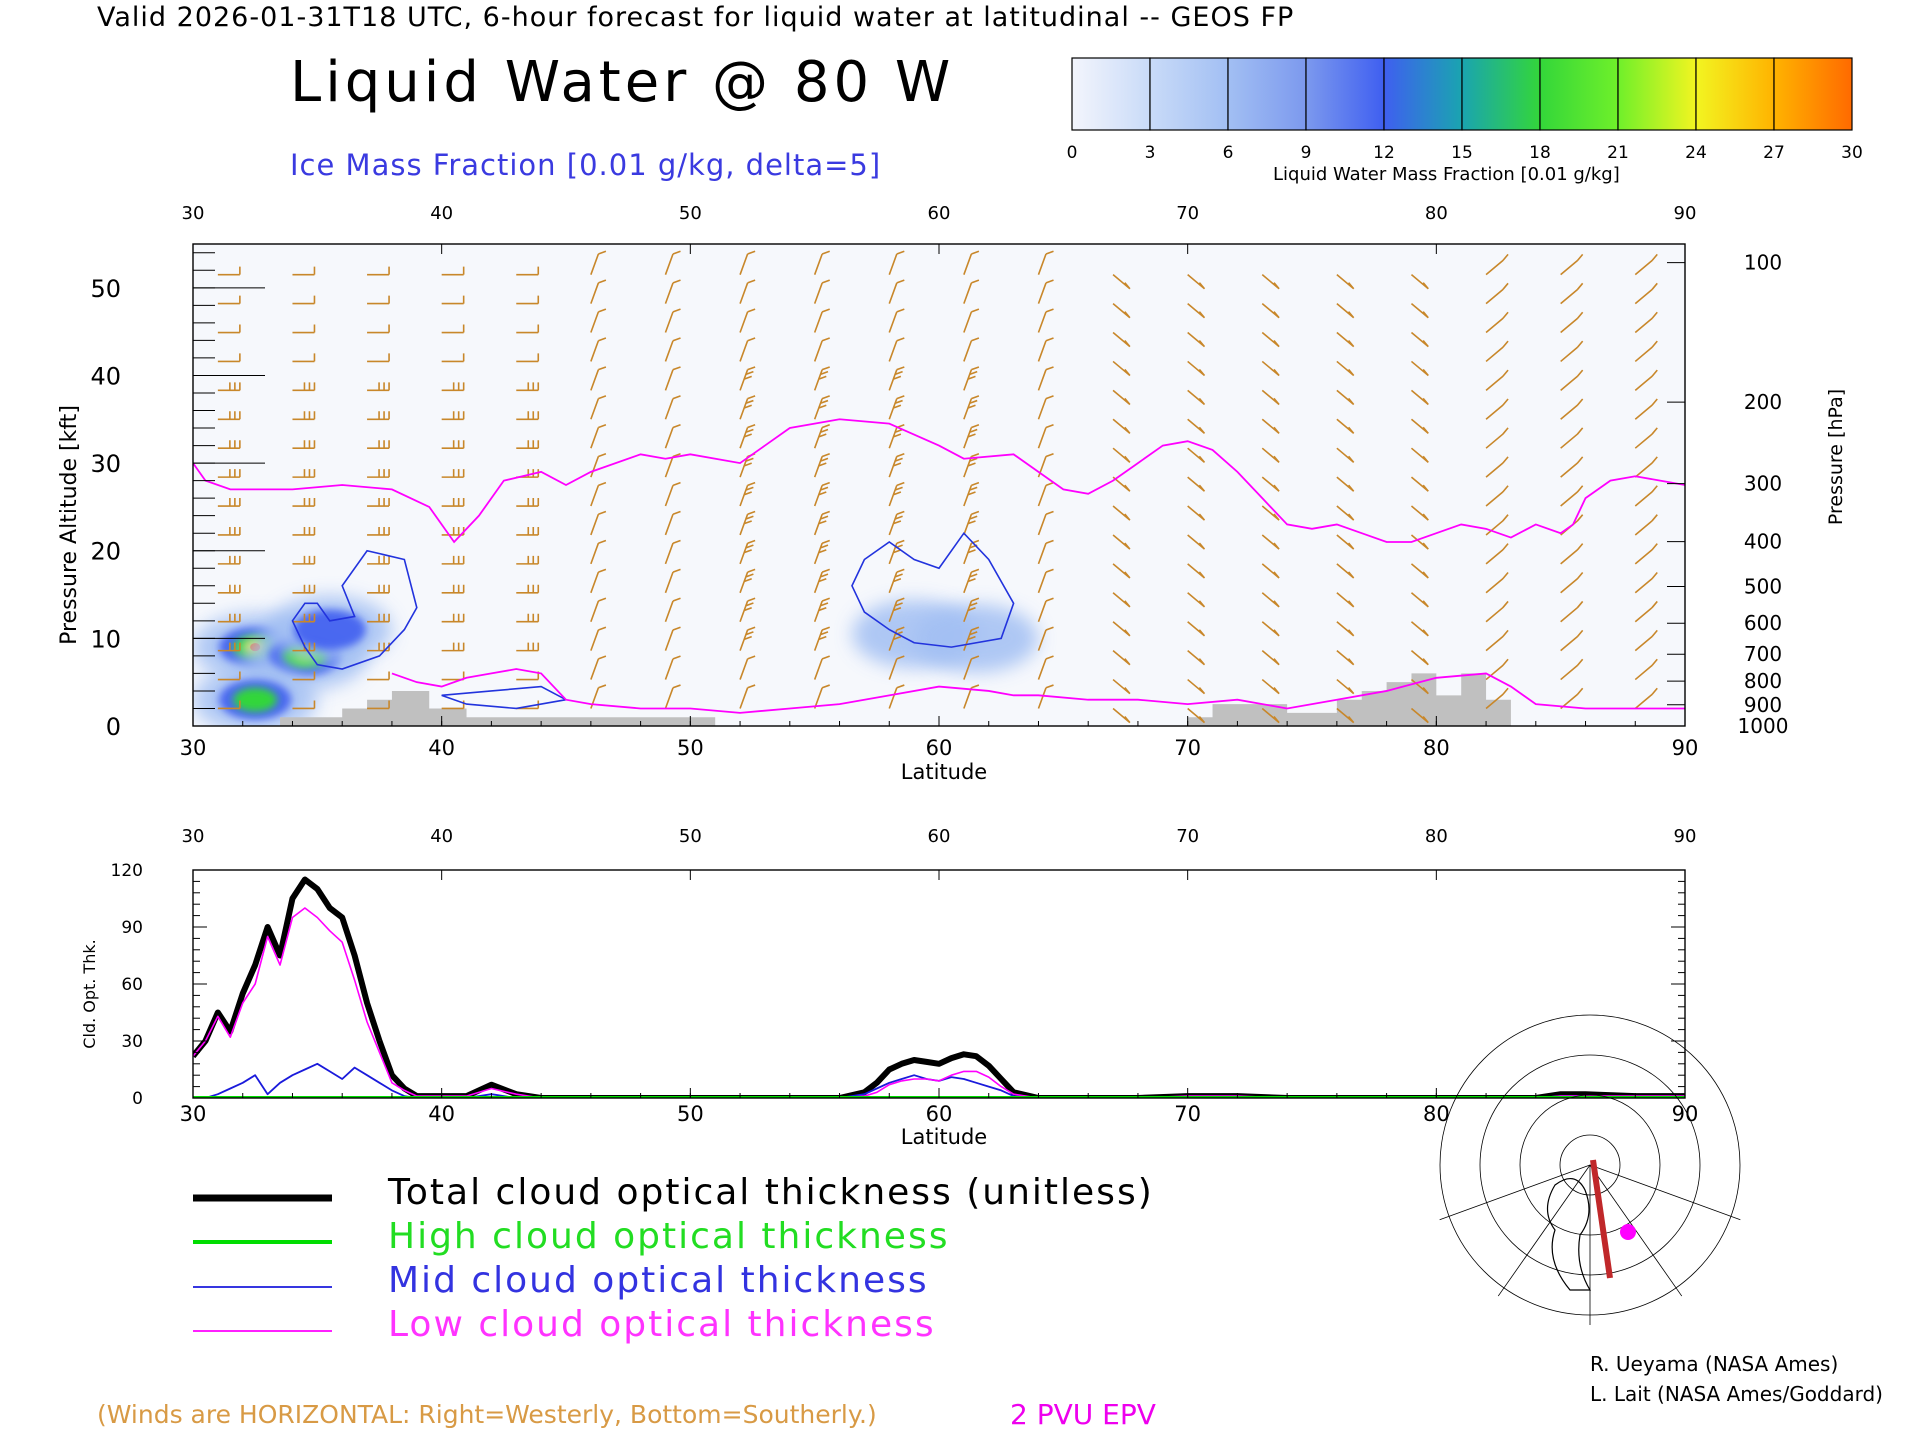 The image size is (1920, 1440). I want to click on colorbar-tick-label: 30, so click(1852, 153).